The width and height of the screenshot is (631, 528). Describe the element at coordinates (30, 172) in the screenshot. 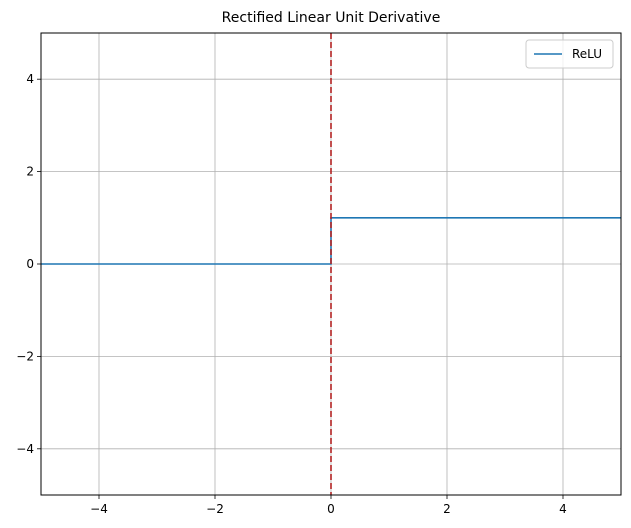

I see `y-tick-label: 2` at that location.